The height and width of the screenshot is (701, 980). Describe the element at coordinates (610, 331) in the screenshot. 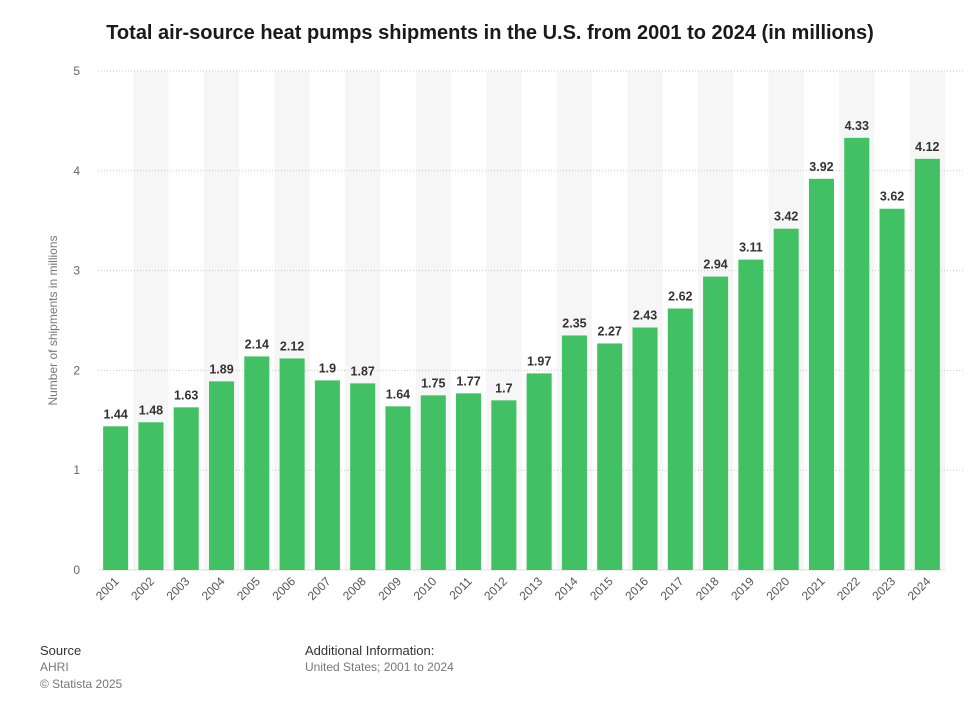

I see `data-label: 2.27` at that location.